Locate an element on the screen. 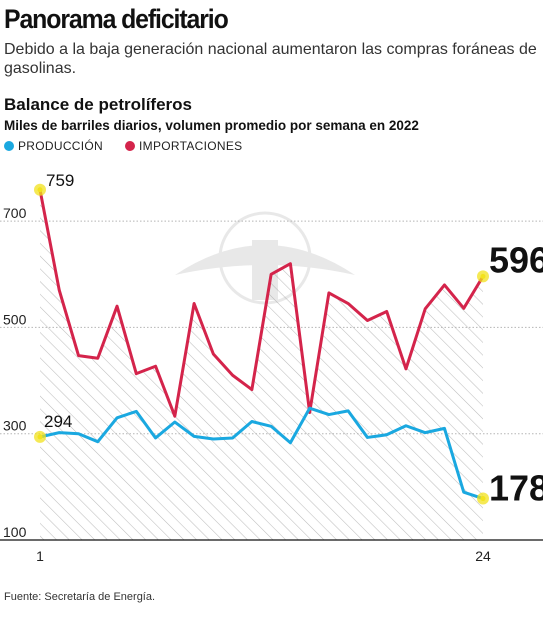 Image resolution: width=543 pixels, height=620 pixels. legend-swatch-importaciones is located at coordinates (130, 146).